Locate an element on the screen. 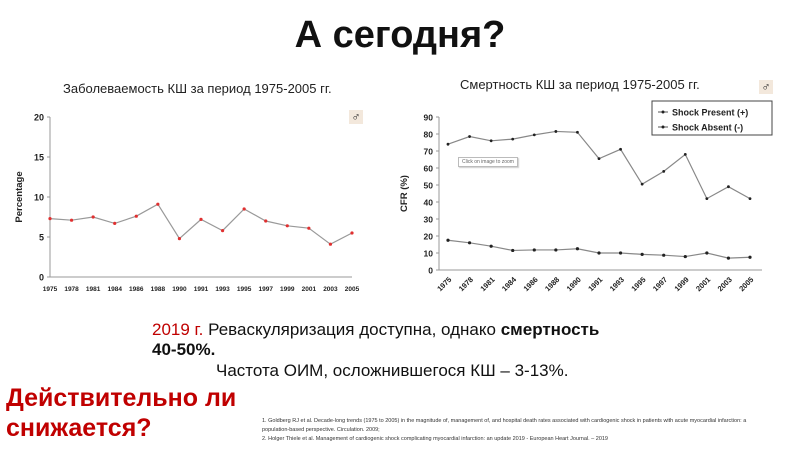 This screenshot has width=800, height=450. y-tick-label: 15 is located at coordinates (39, 158).